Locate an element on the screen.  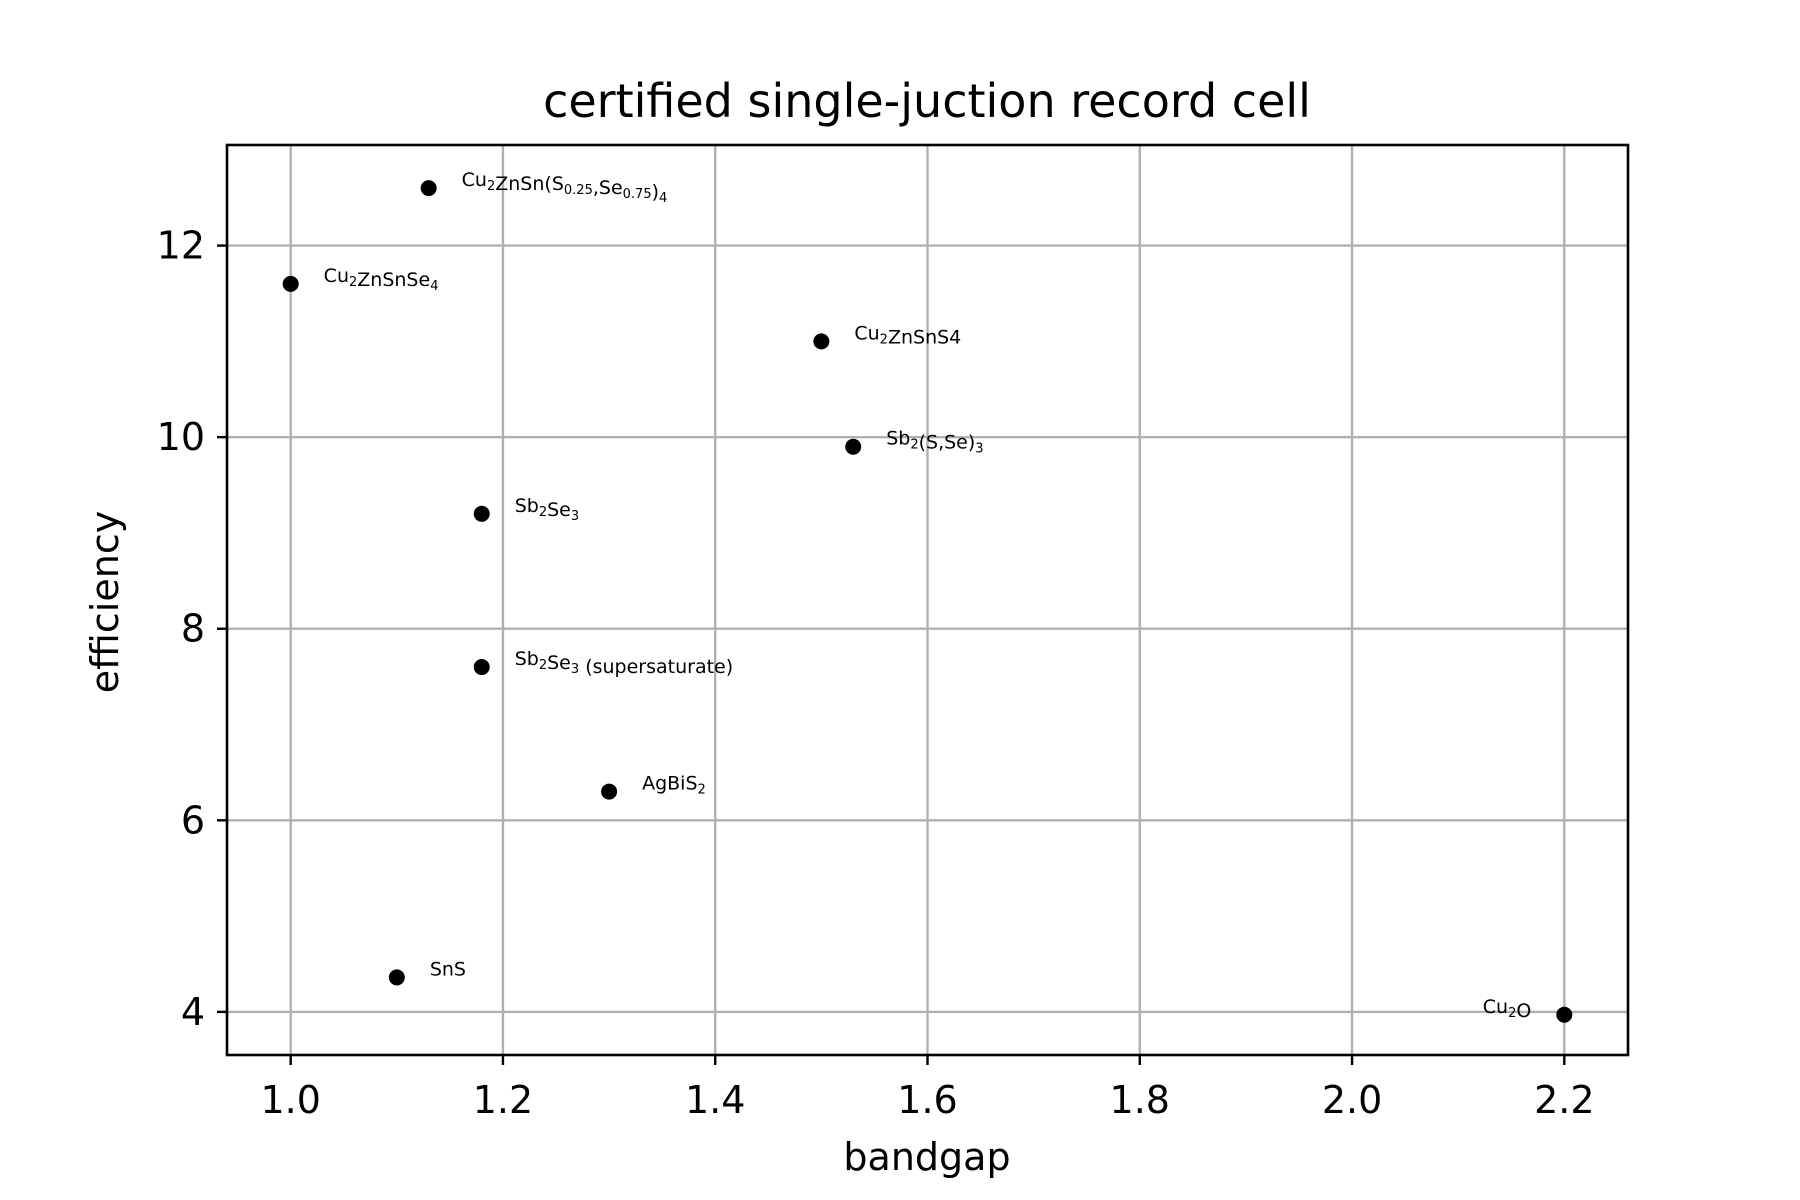
point-label: Sb2(S,Se)3 is located at coordinates (934, 442).